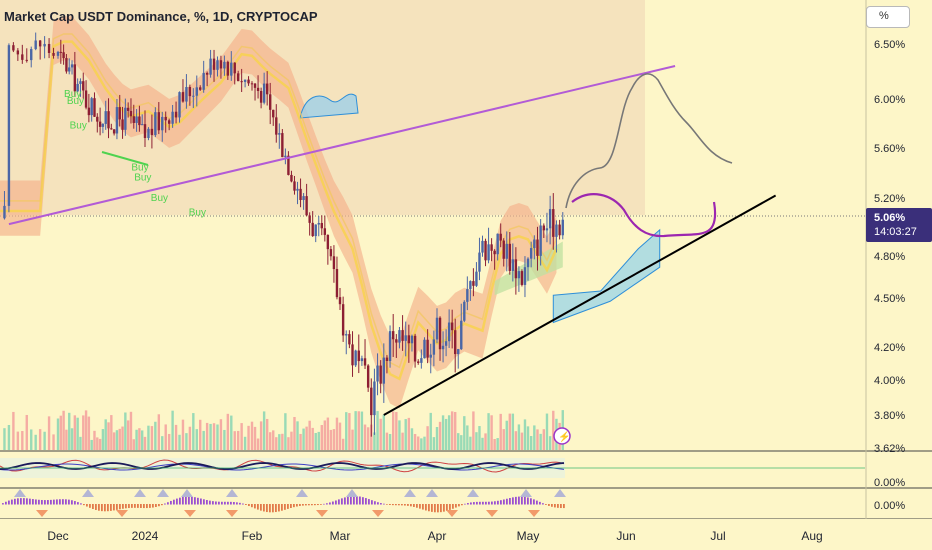  Describe the element at coordinates (888, 17) in the screenshot. I see `percent-scale-button: %` at that location.